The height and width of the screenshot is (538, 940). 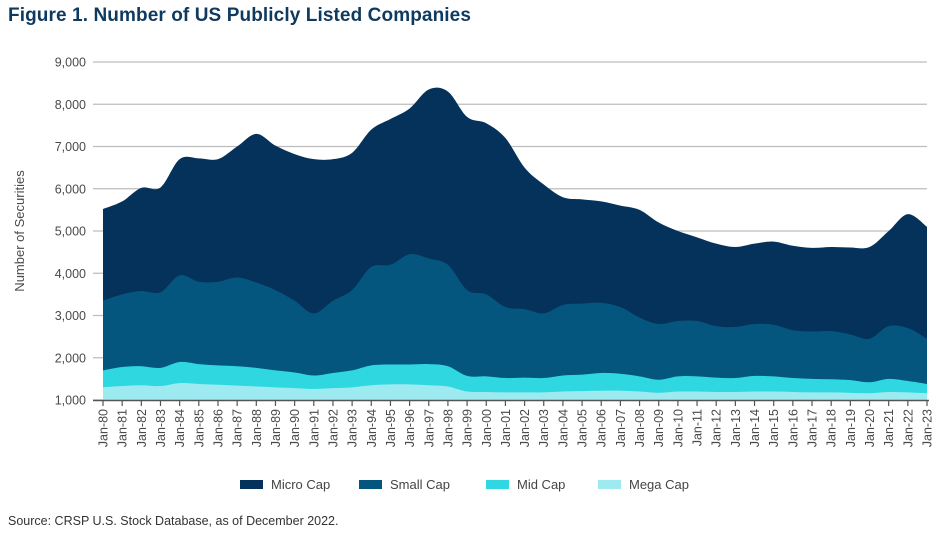 What do you see at coordinates (161, 428) in the screenshot?
I see `x-tick-label: Jan-83` at bounding box center [161, 428].